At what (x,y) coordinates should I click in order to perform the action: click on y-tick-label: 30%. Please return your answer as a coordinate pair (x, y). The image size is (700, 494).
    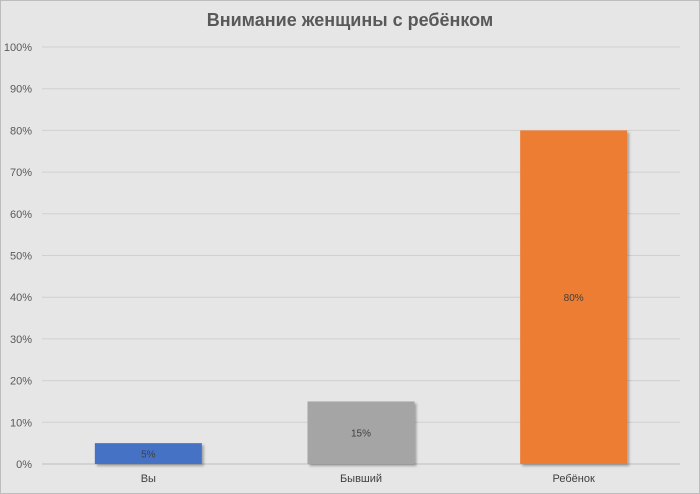
    Looking at the image, I should click on (21, 340).